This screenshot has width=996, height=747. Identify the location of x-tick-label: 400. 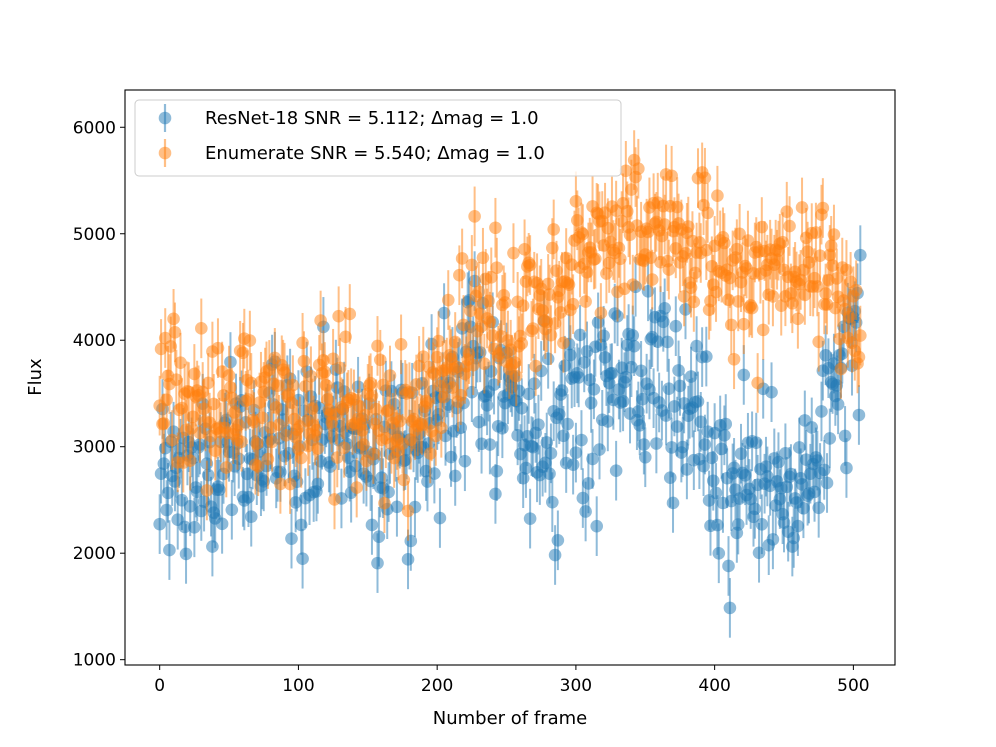
(714, 686).